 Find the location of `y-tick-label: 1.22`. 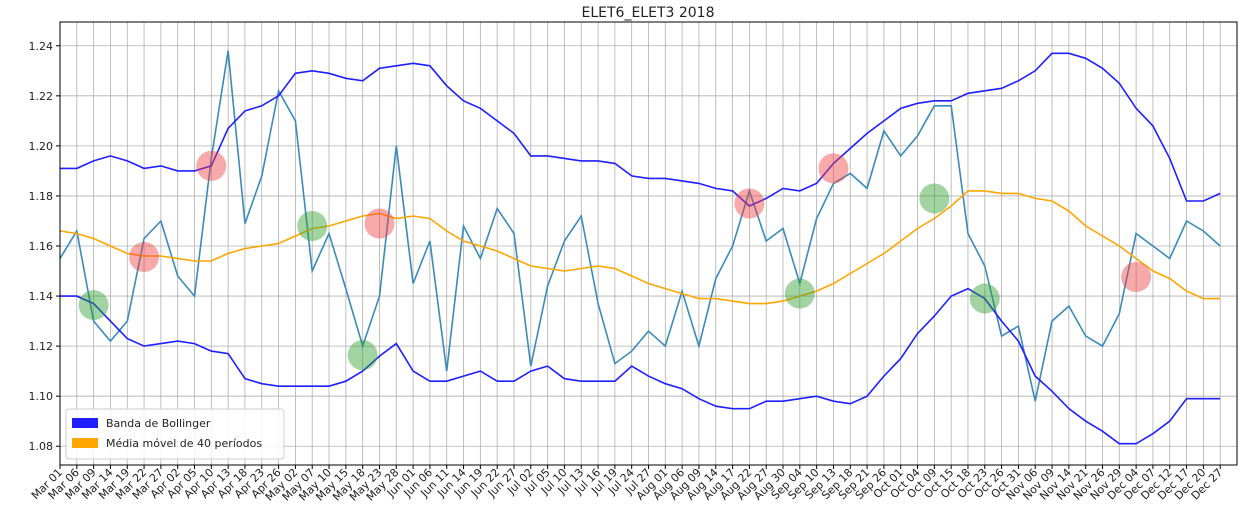

y-tick-label: 1.22 is located at coordinates (41, 96).